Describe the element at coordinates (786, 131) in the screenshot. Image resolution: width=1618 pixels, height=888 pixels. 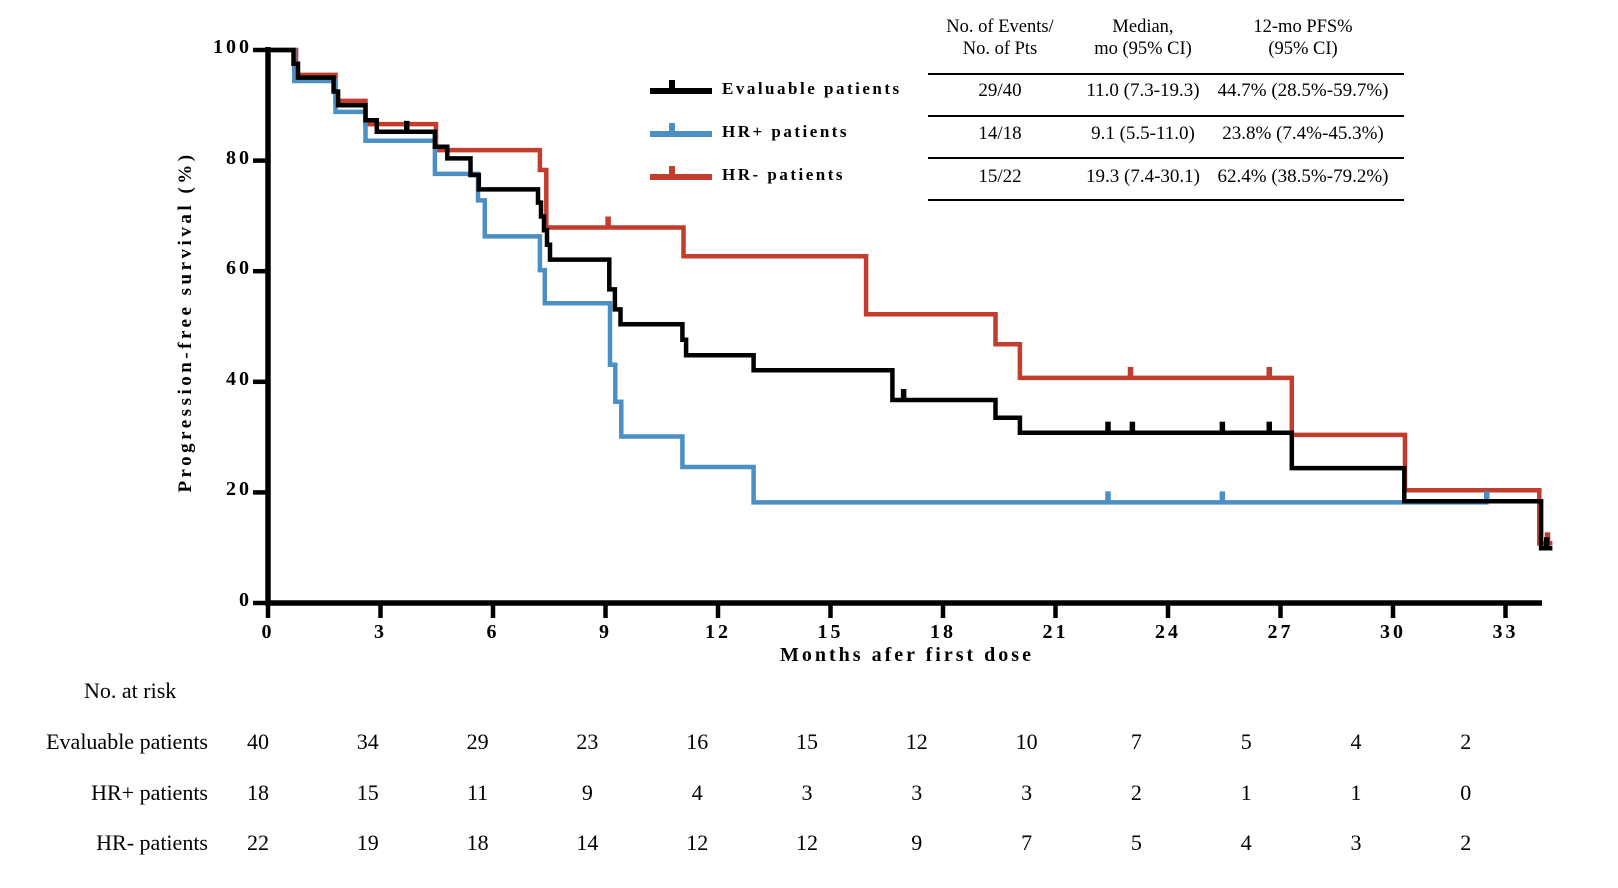
I see `legend-label: HR+ patients` at that location.